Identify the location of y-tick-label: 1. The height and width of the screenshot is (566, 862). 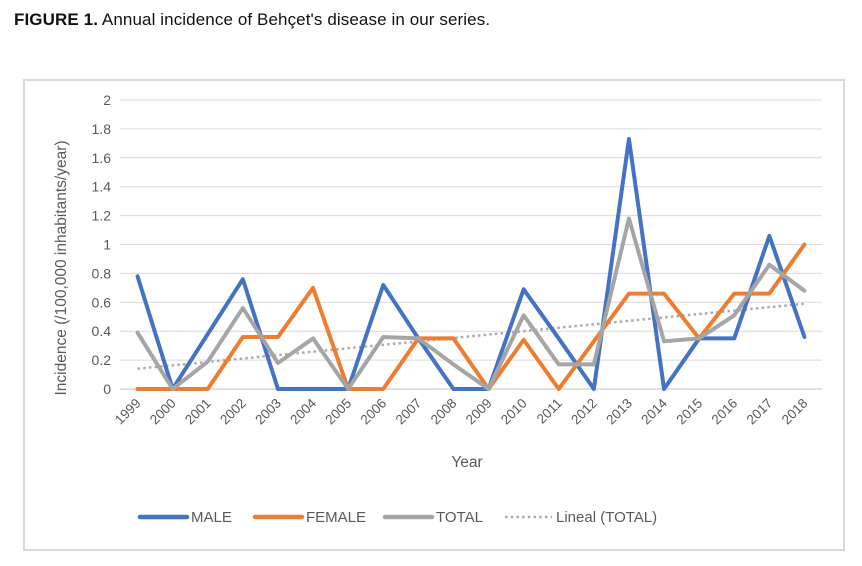
(107, 245).